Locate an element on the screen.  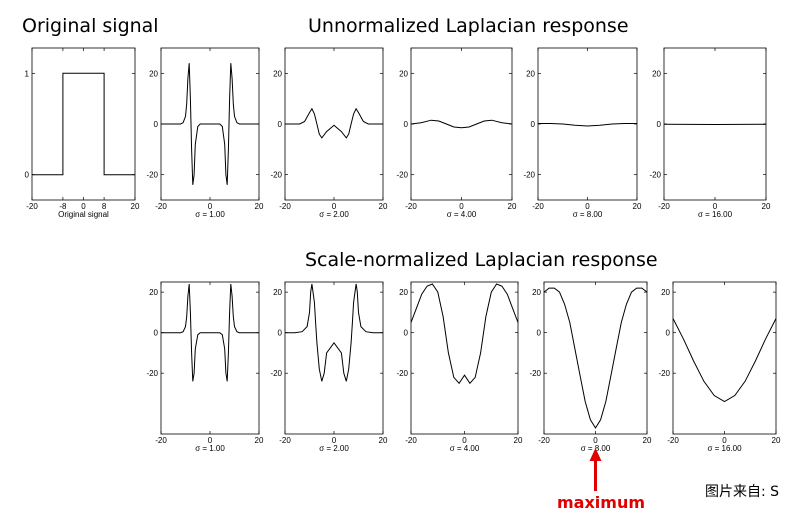
x-tick-label: -8 is located at coordinates (63, 206).